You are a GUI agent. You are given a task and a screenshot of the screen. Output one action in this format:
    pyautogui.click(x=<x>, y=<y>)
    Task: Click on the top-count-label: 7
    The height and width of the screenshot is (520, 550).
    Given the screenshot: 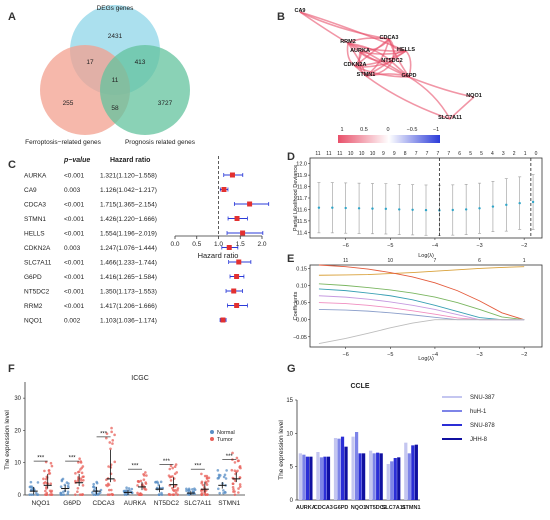 What is the action you would take?
    pyautogui.click(x=448, y=154)
    